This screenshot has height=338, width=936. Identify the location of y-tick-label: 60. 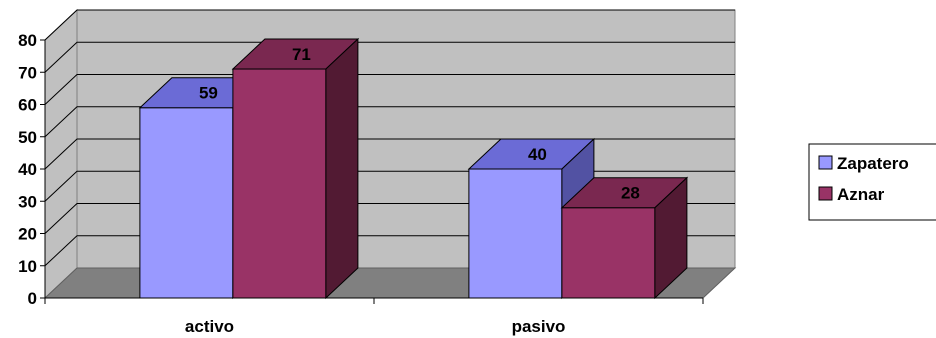
(27, 105).